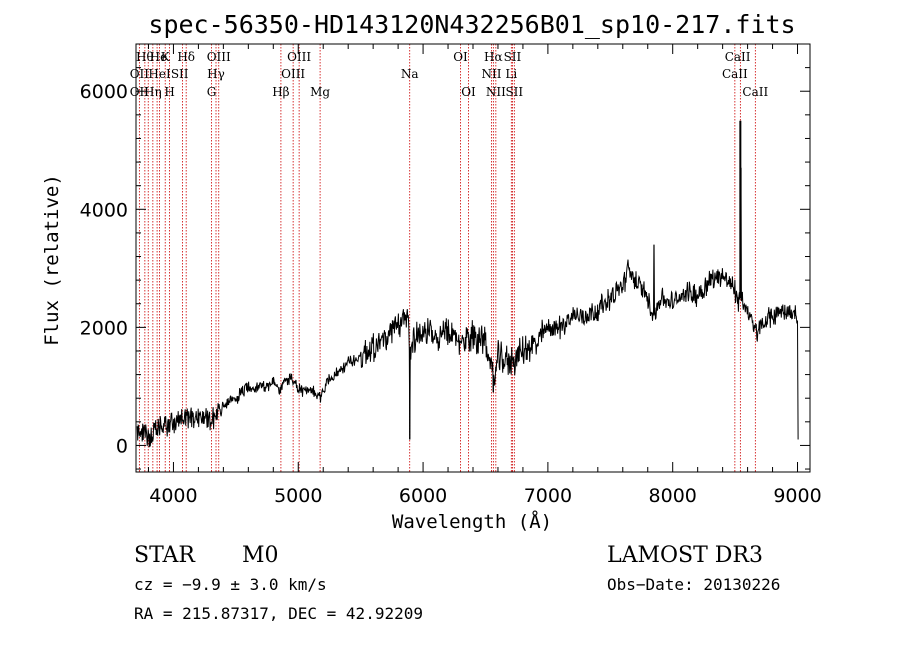 The height and width of the screenshot is (649, 900). I want to click on object-class: STAR, so click(165, 555).